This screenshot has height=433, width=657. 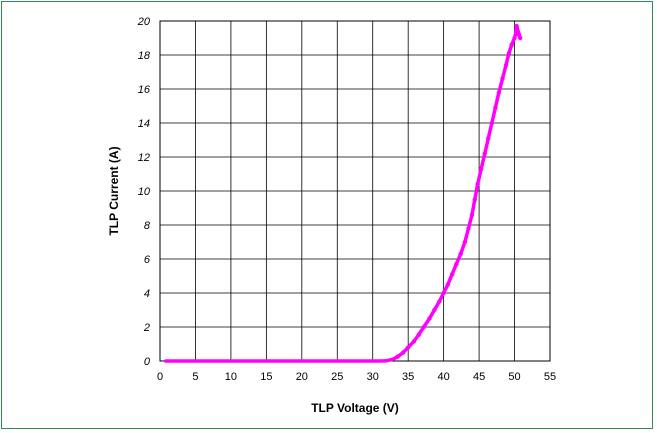 What do you see at coordinates (144, 22) in the screenshot?
I see `y-tick-label: 20` at bounding box center [144, 22].